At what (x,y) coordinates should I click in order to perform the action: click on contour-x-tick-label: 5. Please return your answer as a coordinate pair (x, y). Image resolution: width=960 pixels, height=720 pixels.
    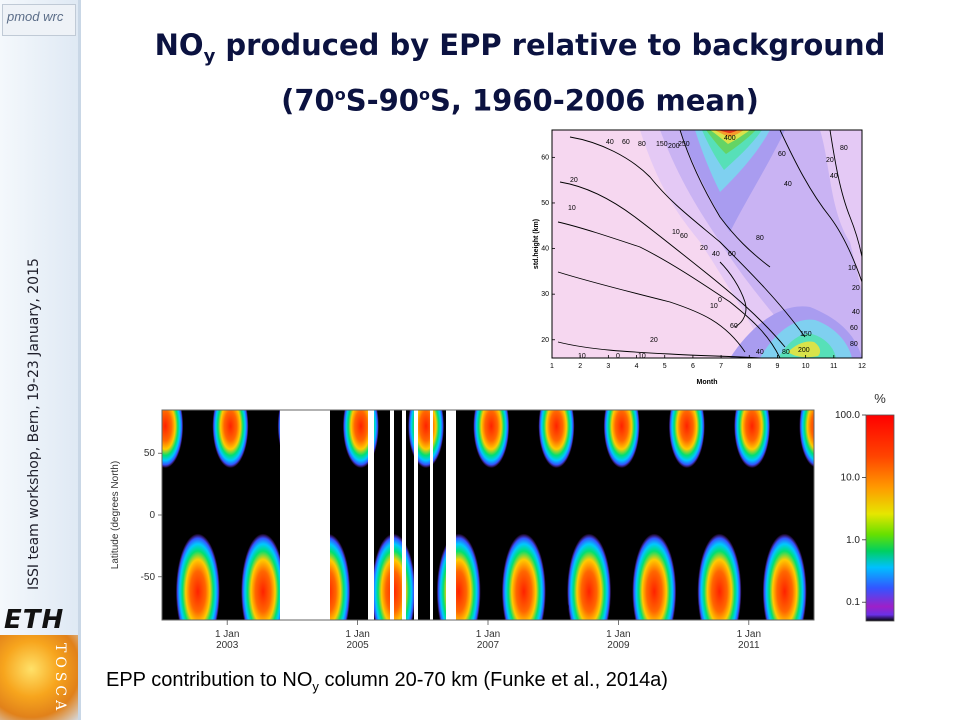
    Looking at the image, I should click on (665, 366).